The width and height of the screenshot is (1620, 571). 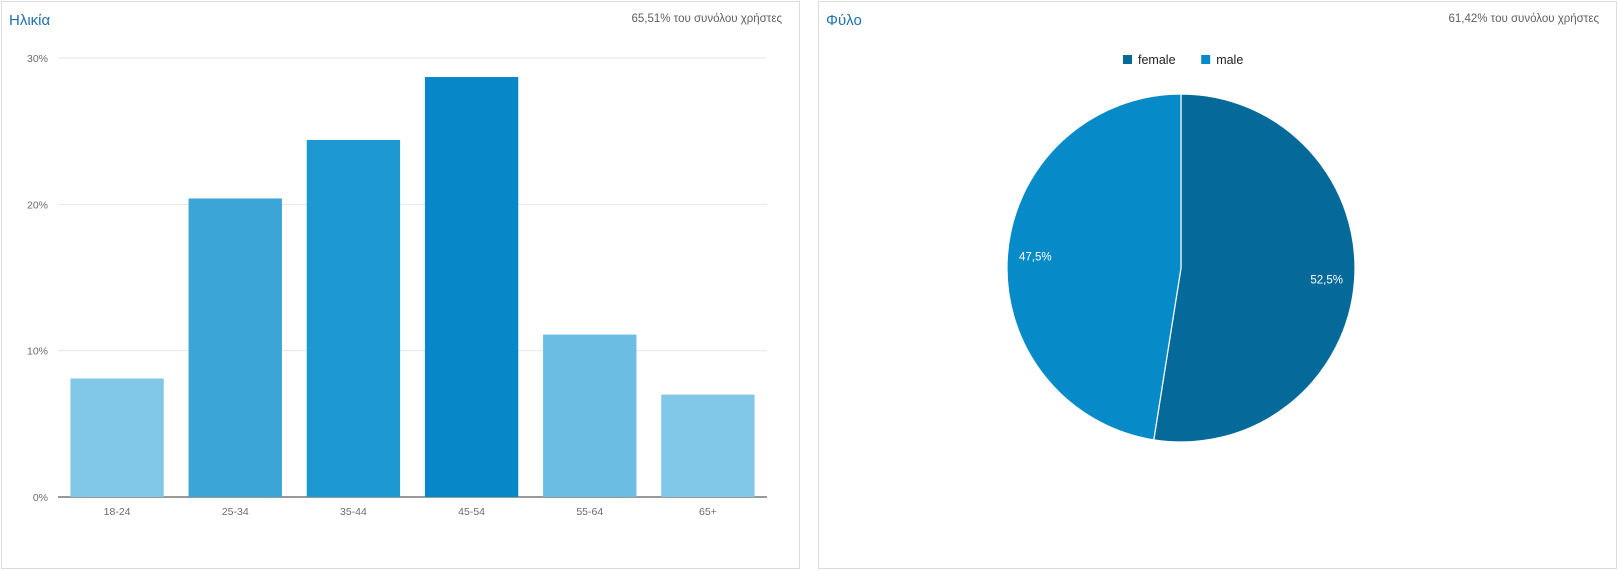 What do you see at coordinates (1326, 280) in the screenshot?
I see `slice-label-female: 52,5%` at bounding box center [1326, 280].